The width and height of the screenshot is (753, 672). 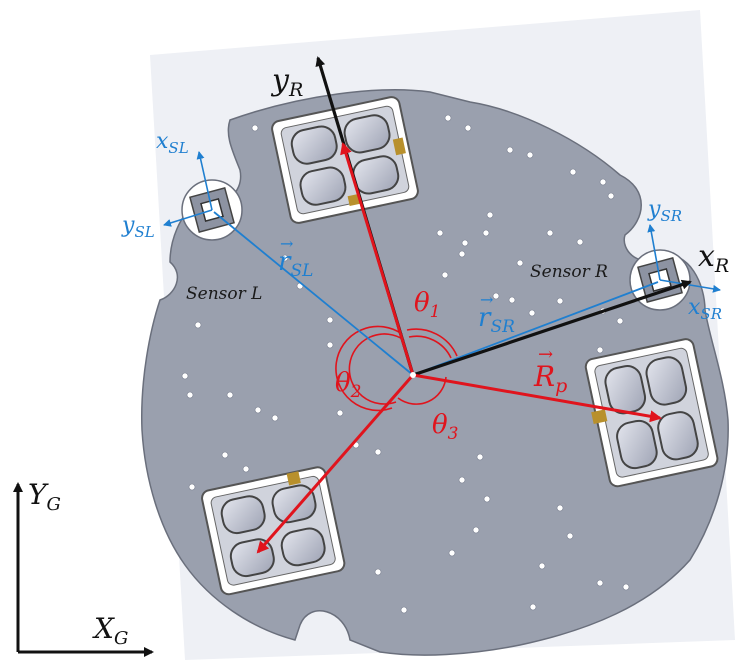 What do you see at coordinates (413, 375) in the screenshot?
I see `robot-origin` at bounding box center [413, 375].